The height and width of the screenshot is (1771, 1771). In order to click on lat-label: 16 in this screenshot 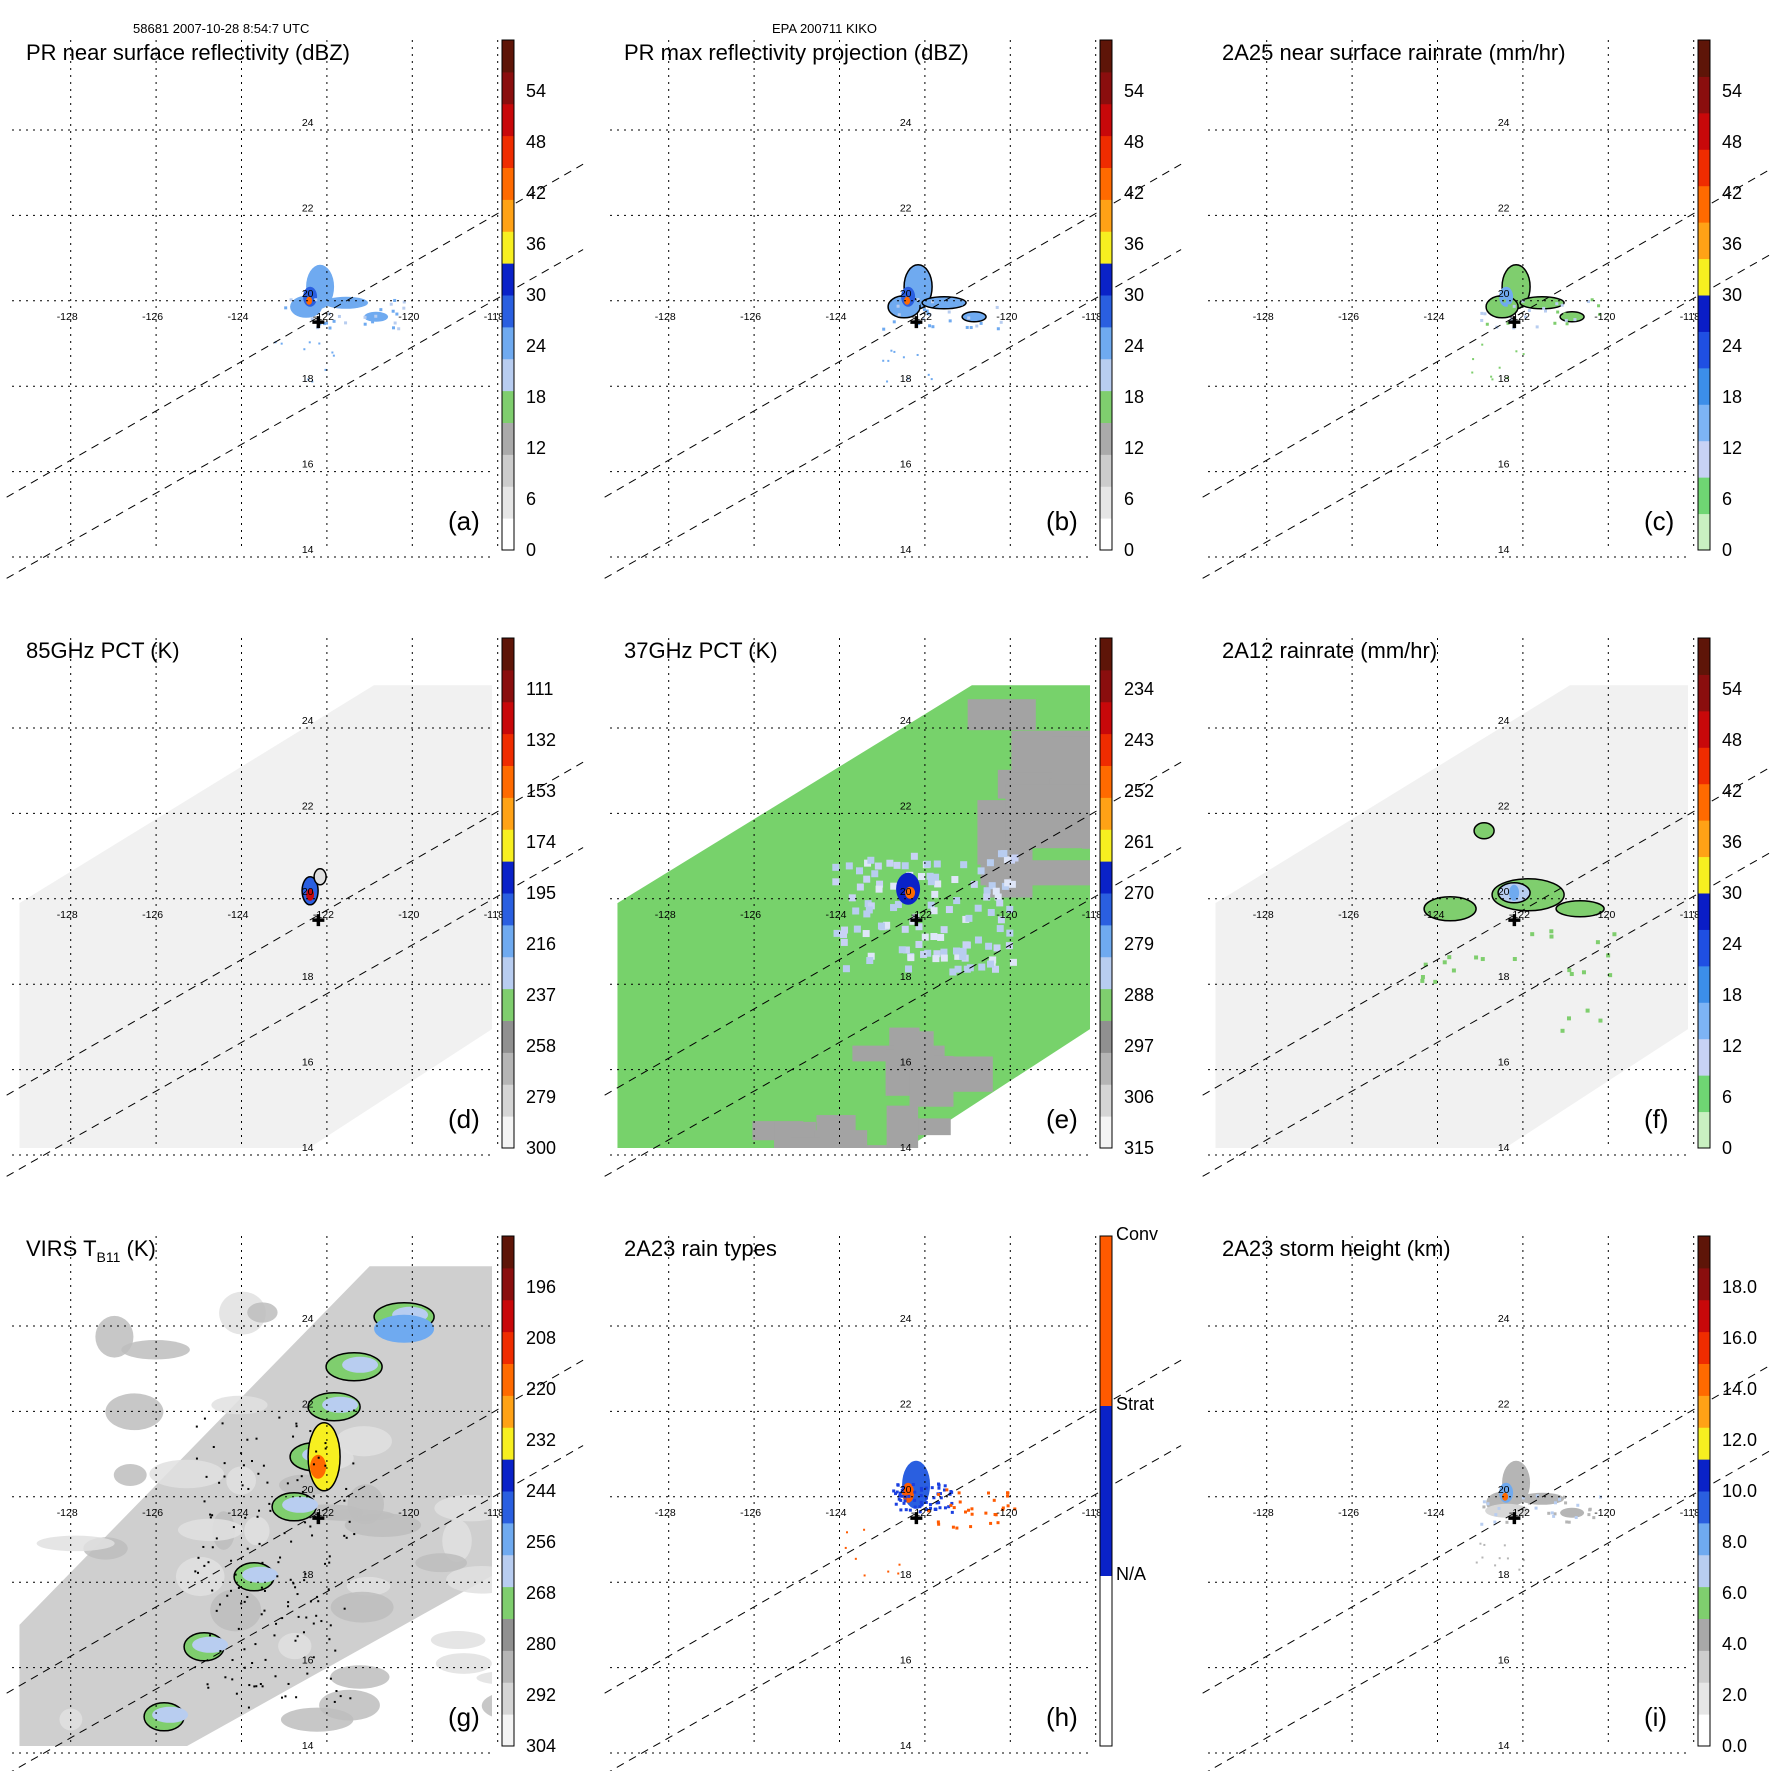, I will do `click(308, 465)`.